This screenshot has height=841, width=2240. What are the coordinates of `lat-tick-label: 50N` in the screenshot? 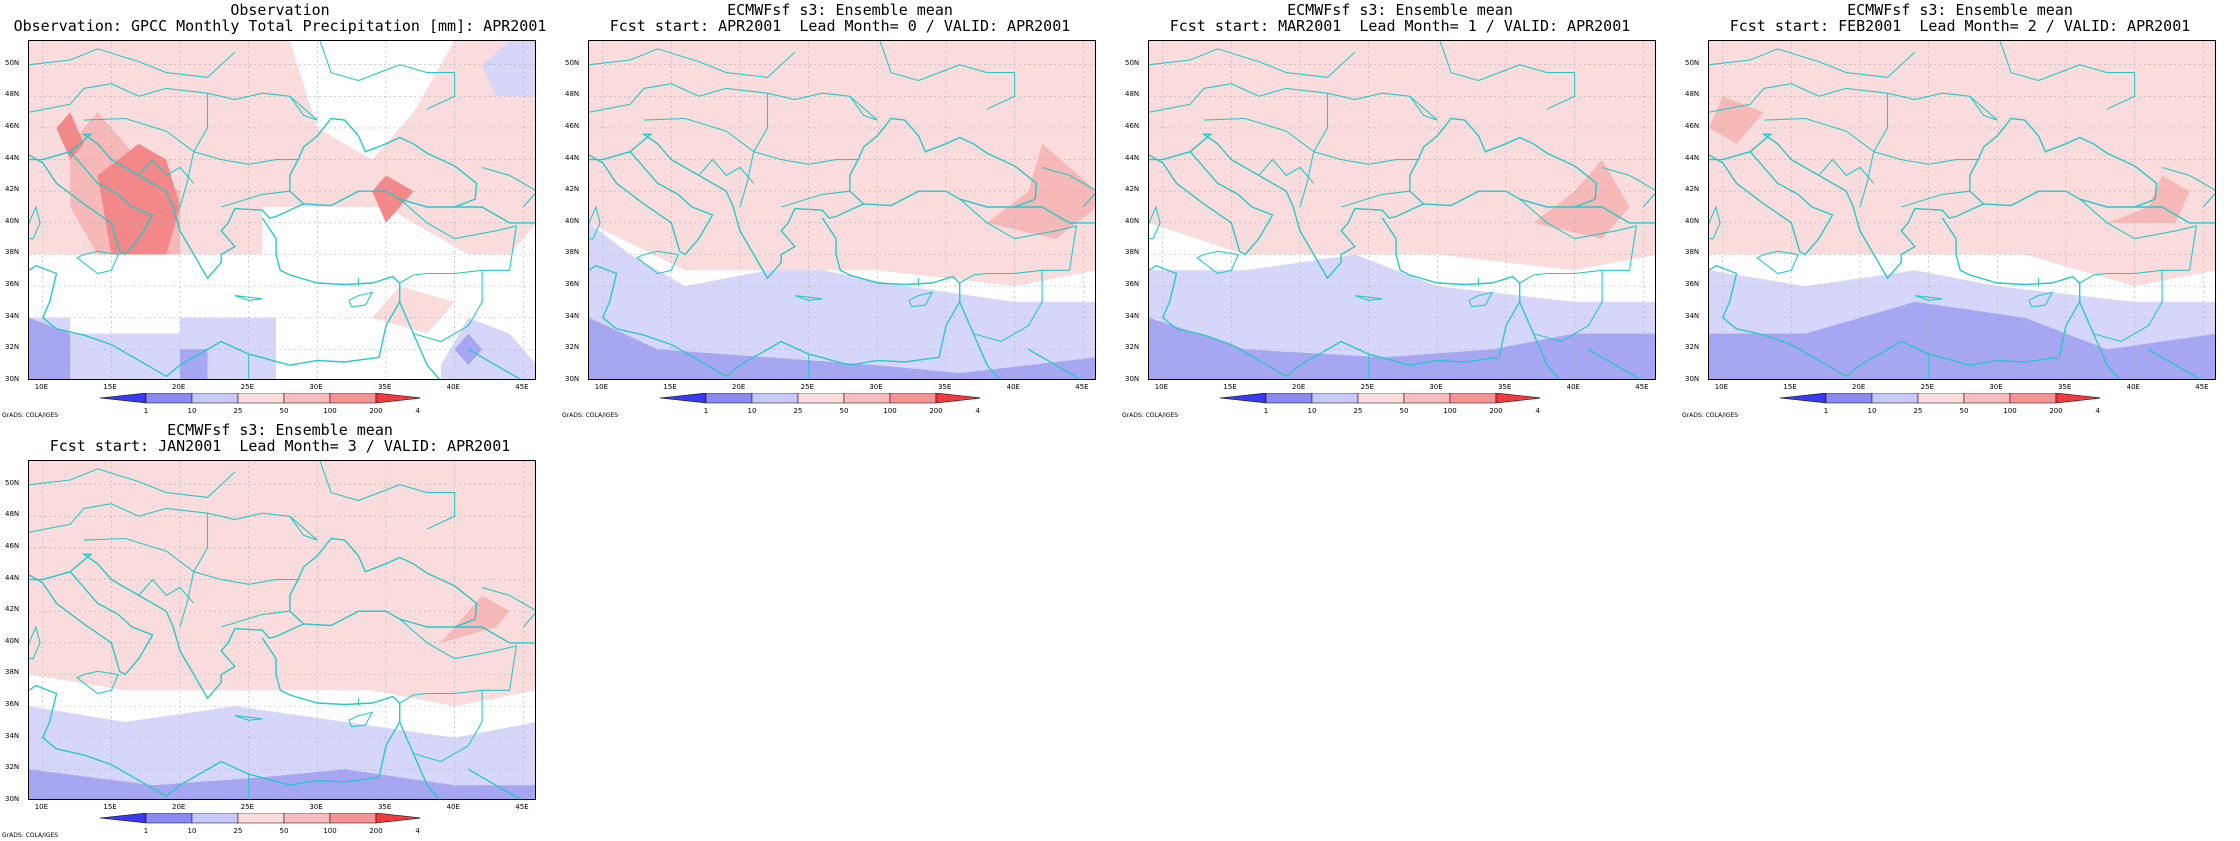 It's located at (1692, 62).